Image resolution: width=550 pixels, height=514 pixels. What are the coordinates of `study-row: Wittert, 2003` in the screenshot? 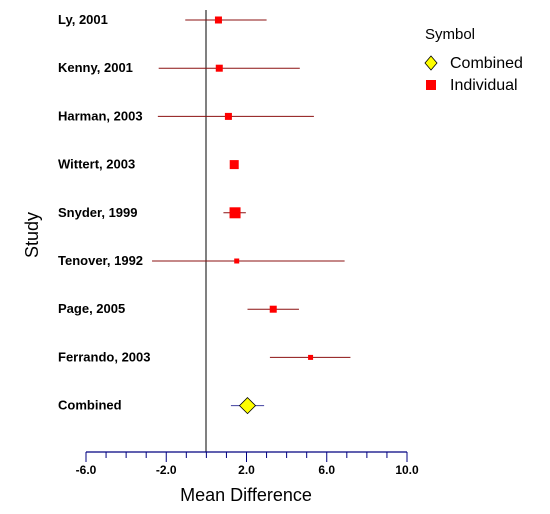 It's located at (148, 164).